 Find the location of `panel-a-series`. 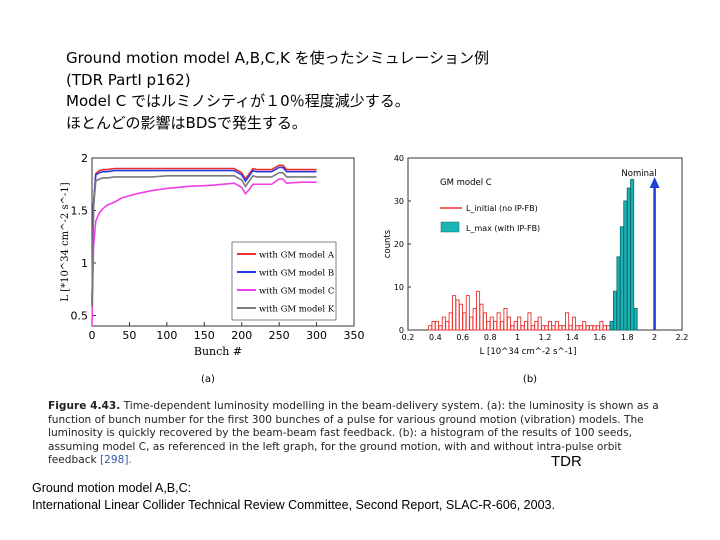

panel-a-series is located at coordinates (204, 245).